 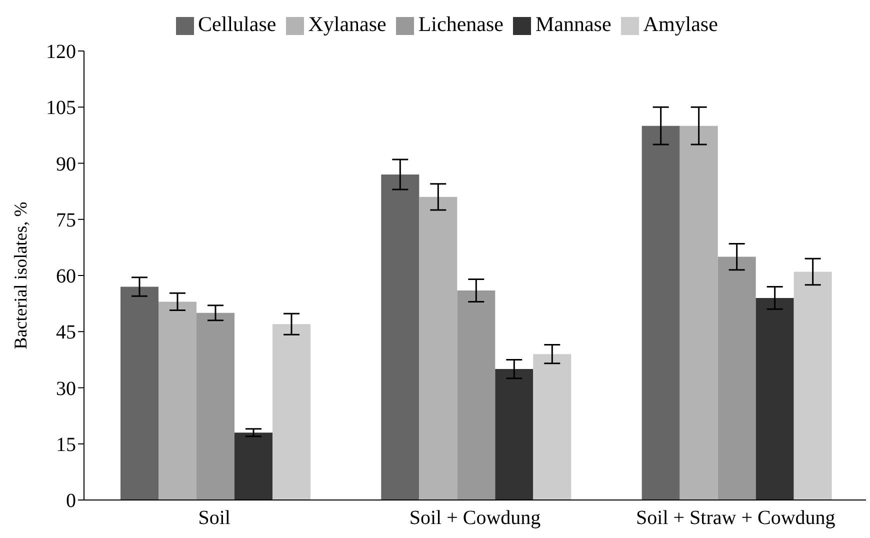 I want to click on y-tick-label: 30, so click(x=66, y=389).